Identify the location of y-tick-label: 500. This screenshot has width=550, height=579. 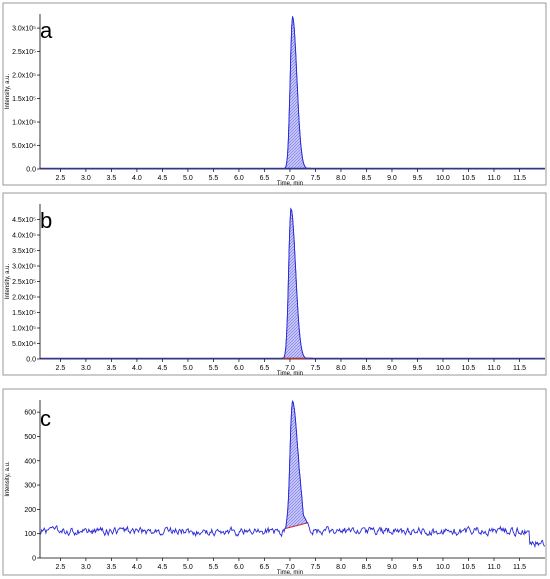
(30, 437).